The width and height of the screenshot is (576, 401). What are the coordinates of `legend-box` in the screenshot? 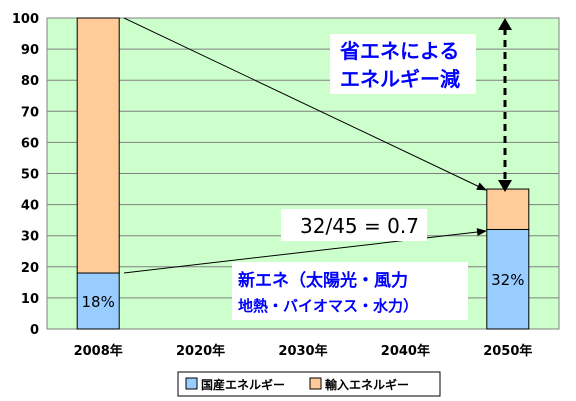 It's located at (309, 384).